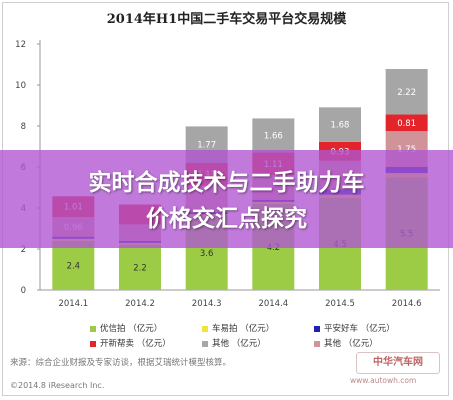  I want to click on data-label: 2.4, so click(74, 266).